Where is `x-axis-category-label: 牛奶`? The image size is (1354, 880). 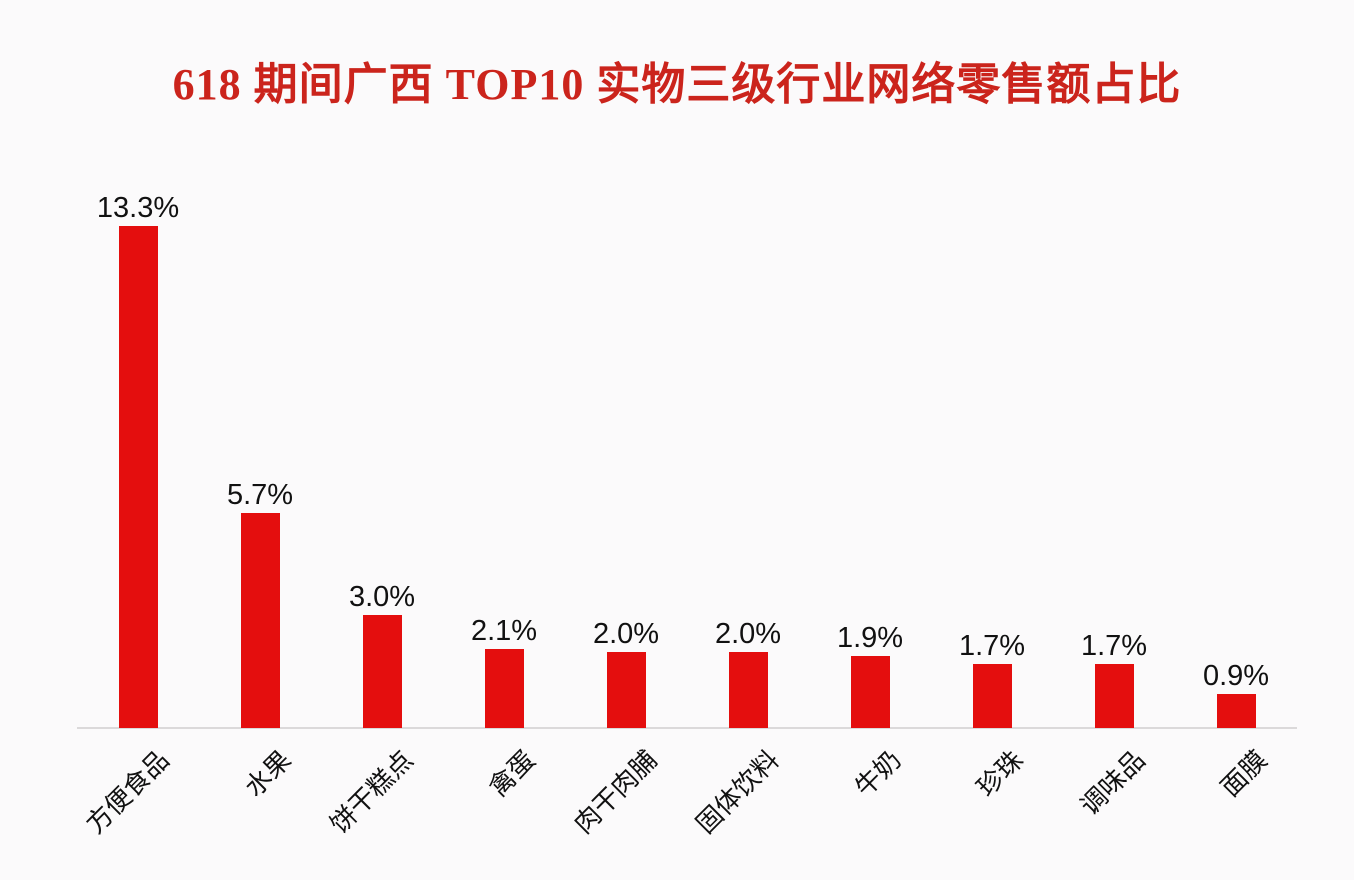 x-axis-category-label: 牛奶 is located at coordinates (877, 773).